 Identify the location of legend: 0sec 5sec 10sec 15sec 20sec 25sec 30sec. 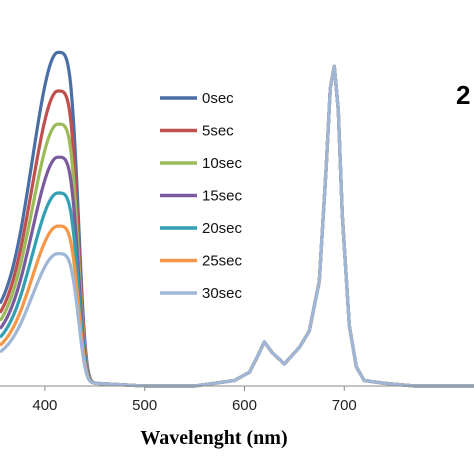
(201, 196).